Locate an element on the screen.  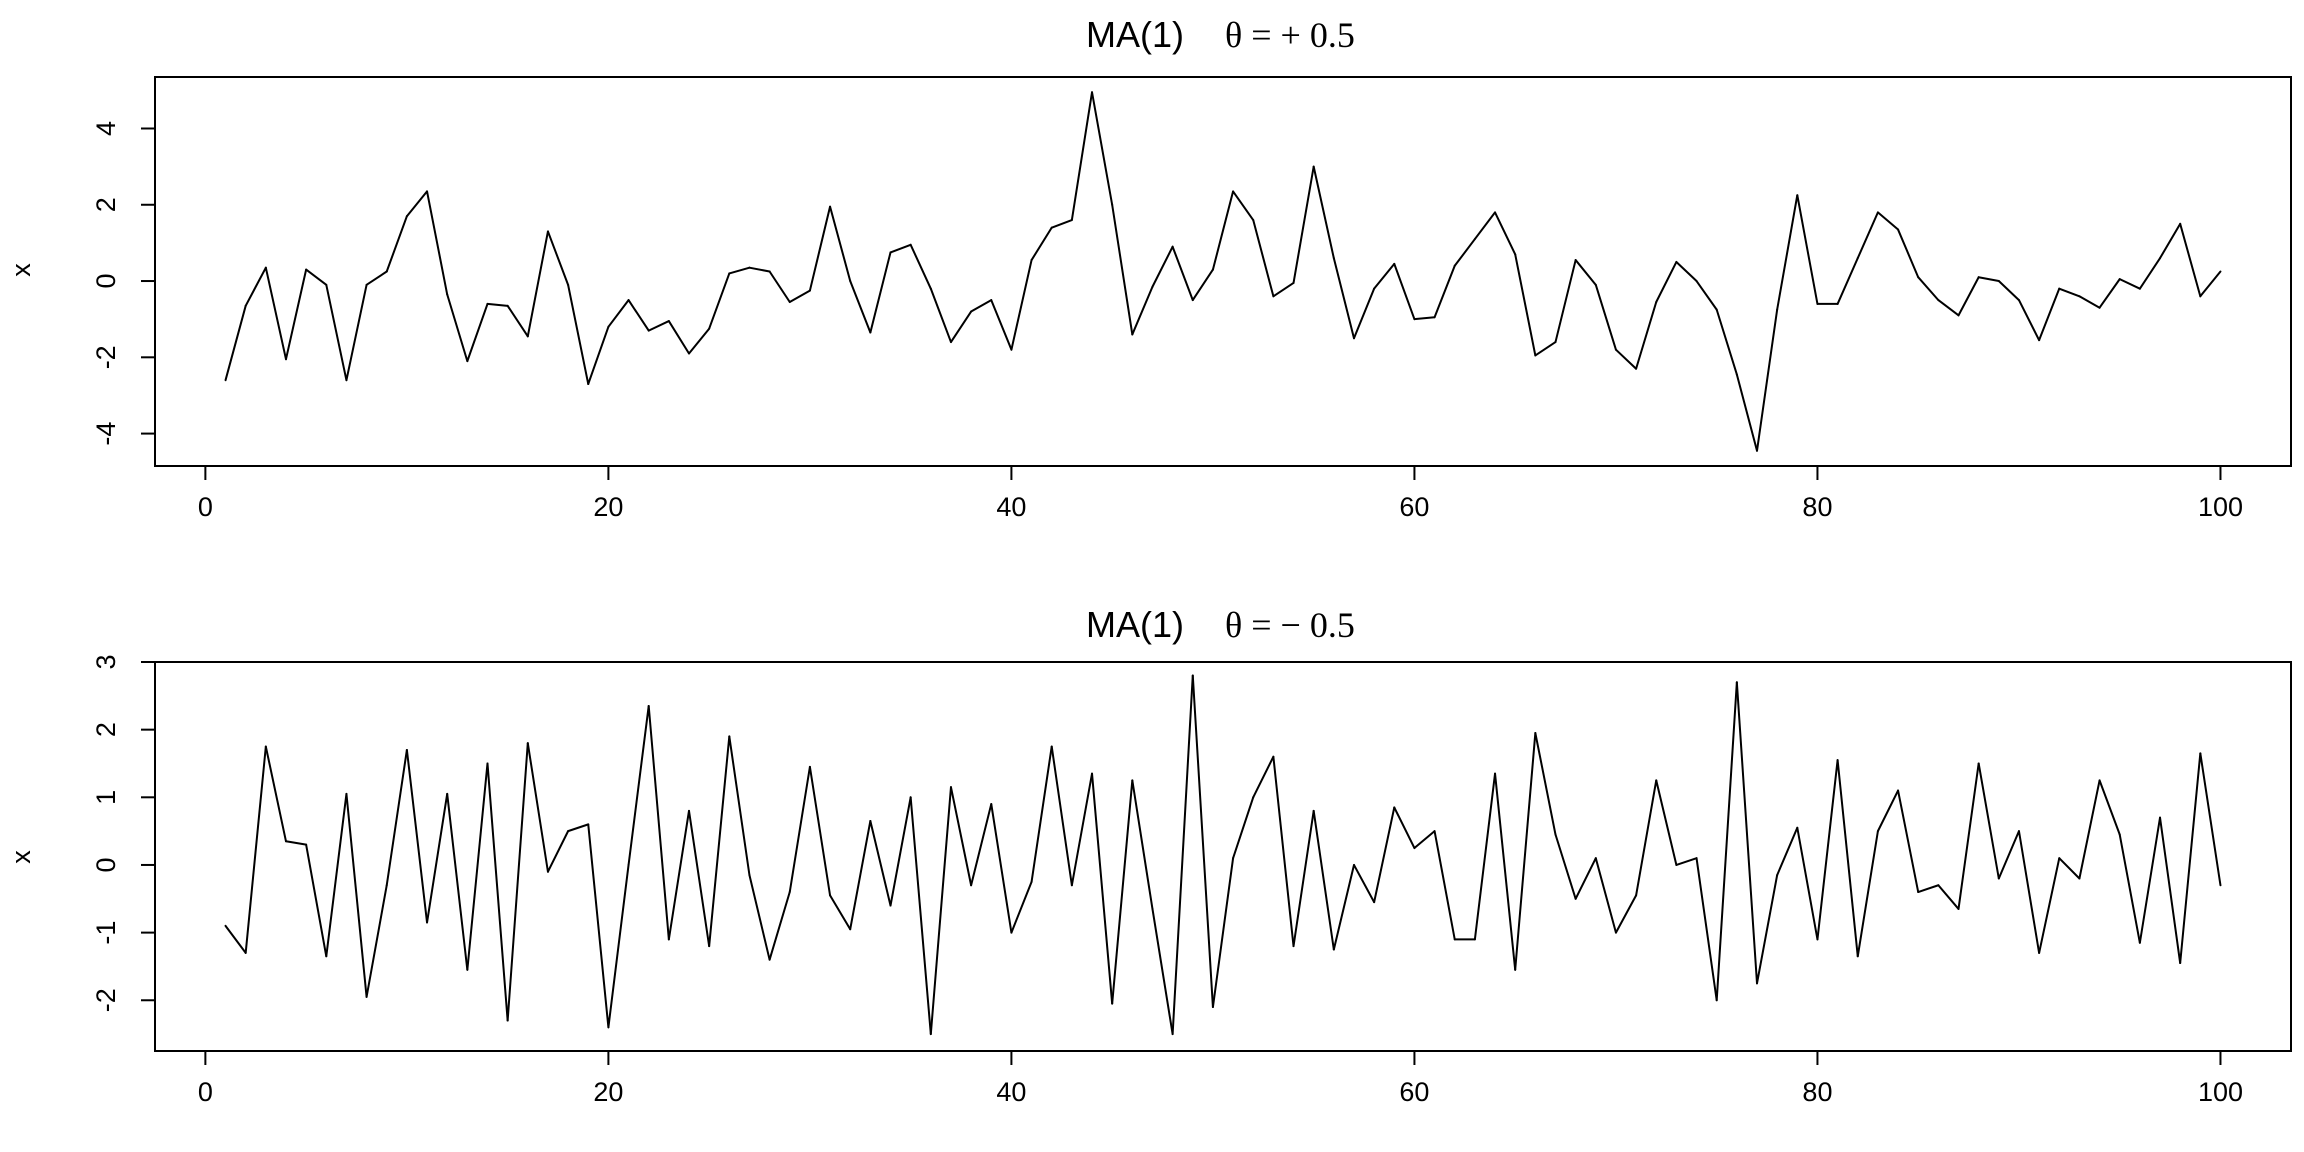
y-tick-label: 3 is located at coordinates (106, 661).